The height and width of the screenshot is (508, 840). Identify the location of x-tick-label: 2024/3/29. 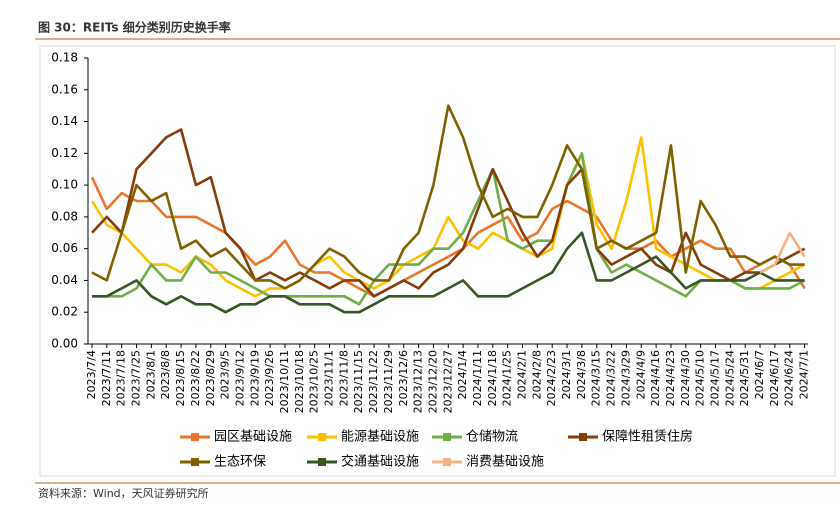
(625, 378).